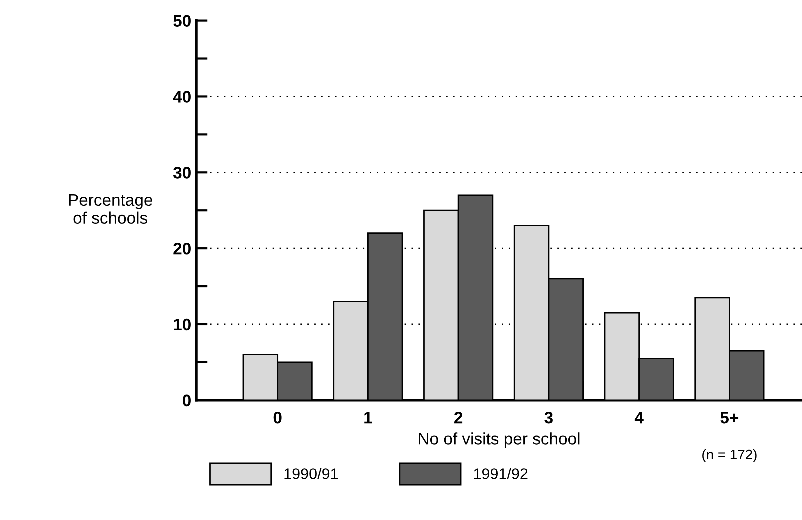  Describe the element at coordinates (729, 455) in the screenshot. I see `text: (n = 172)` at that location.